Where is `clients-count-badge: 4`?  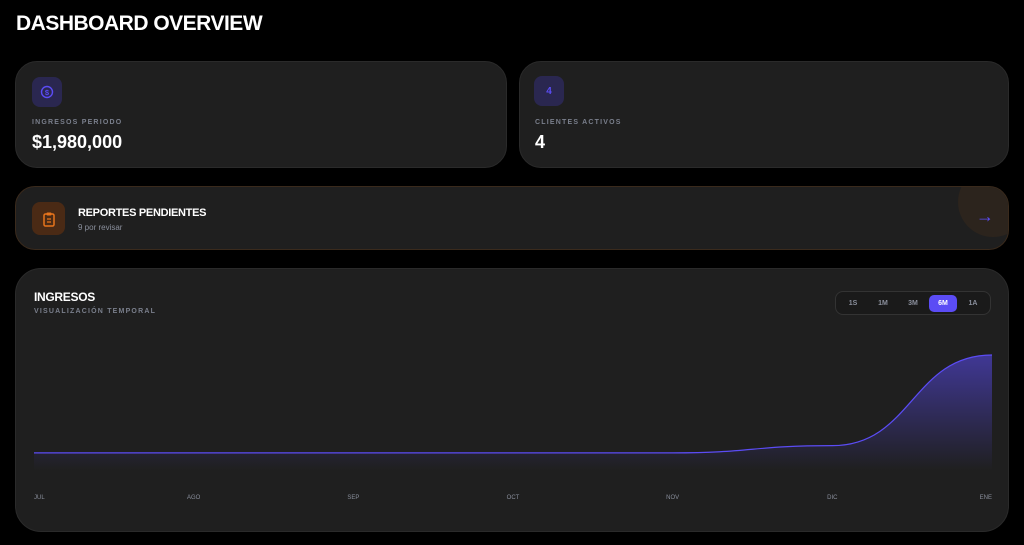 clients-count-badge: 4 is located at coordinates (549, 91).